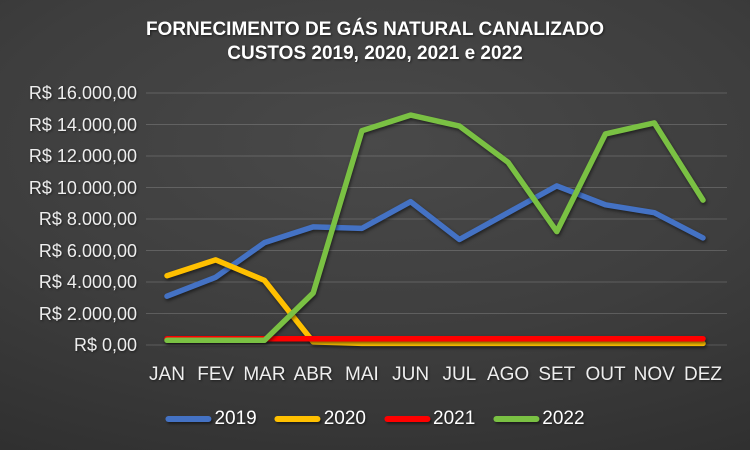 The image size is (750, 450). What do you see at coordinates (605, 374) in the screenshot?
I see `x-axis-month-label: OUT` at bounding box center [605, 374].